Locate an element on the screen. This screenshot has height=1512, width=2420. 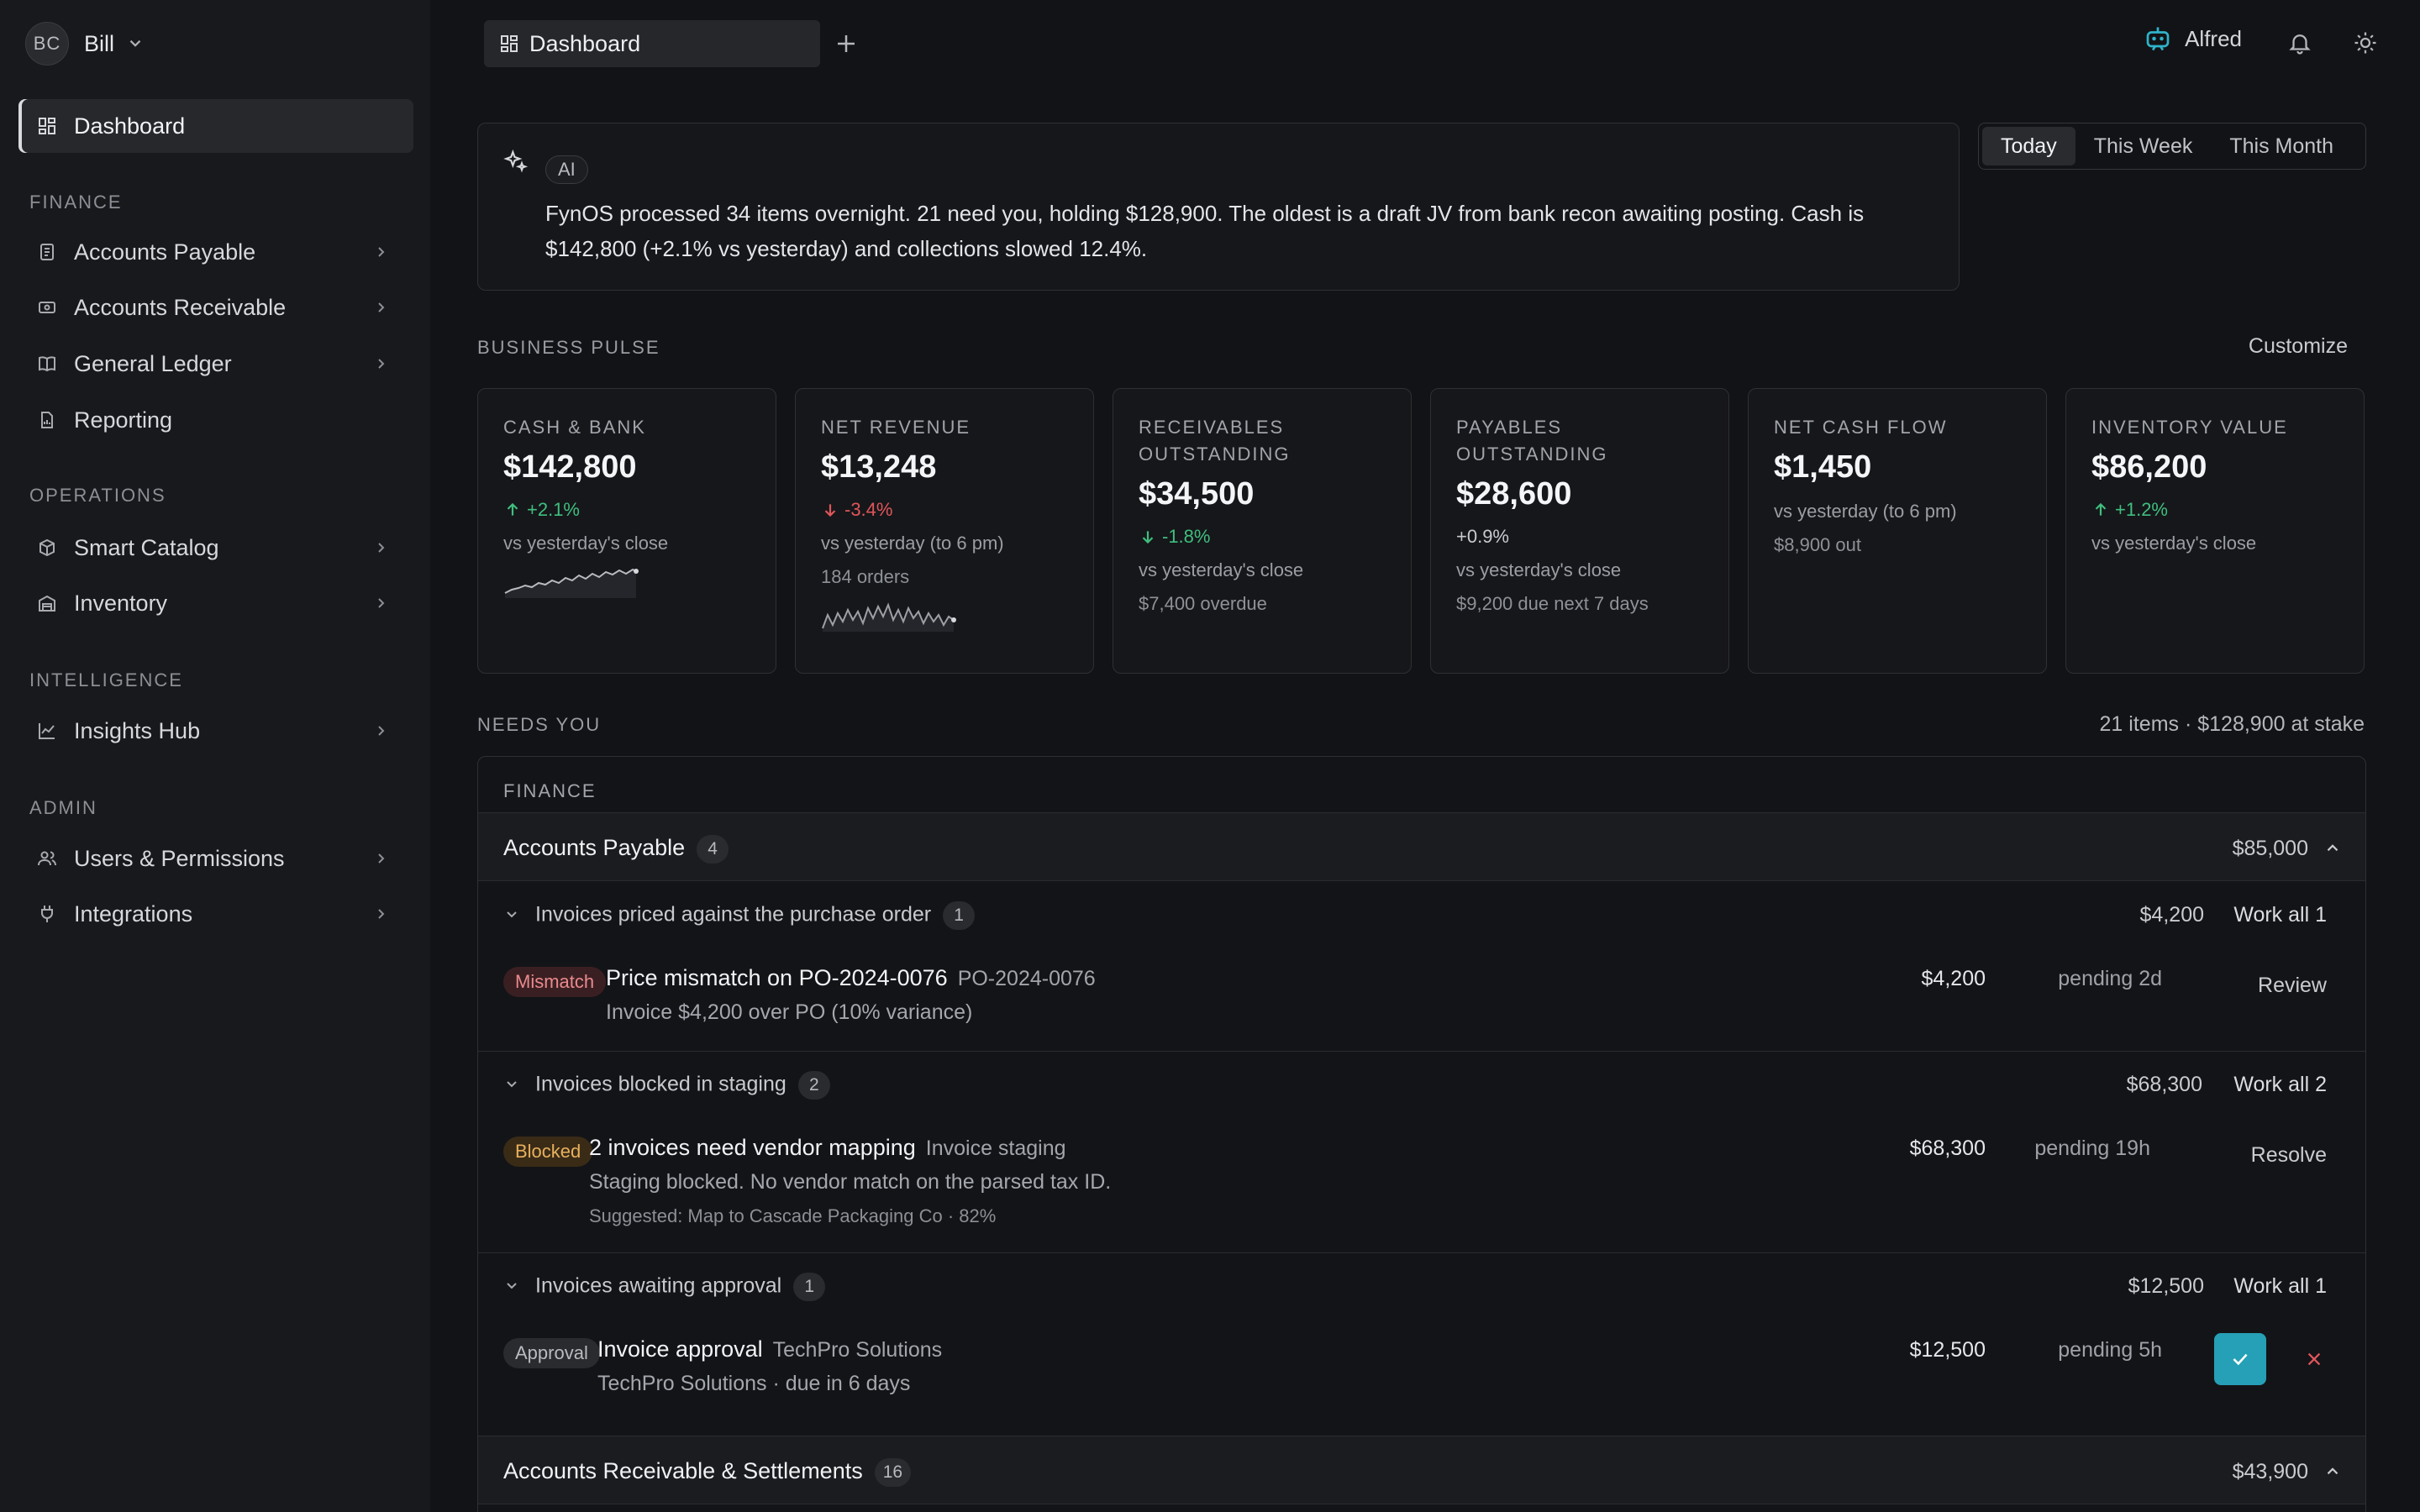
panel-section-label: FINANCE is located at coordinates (550, 790).